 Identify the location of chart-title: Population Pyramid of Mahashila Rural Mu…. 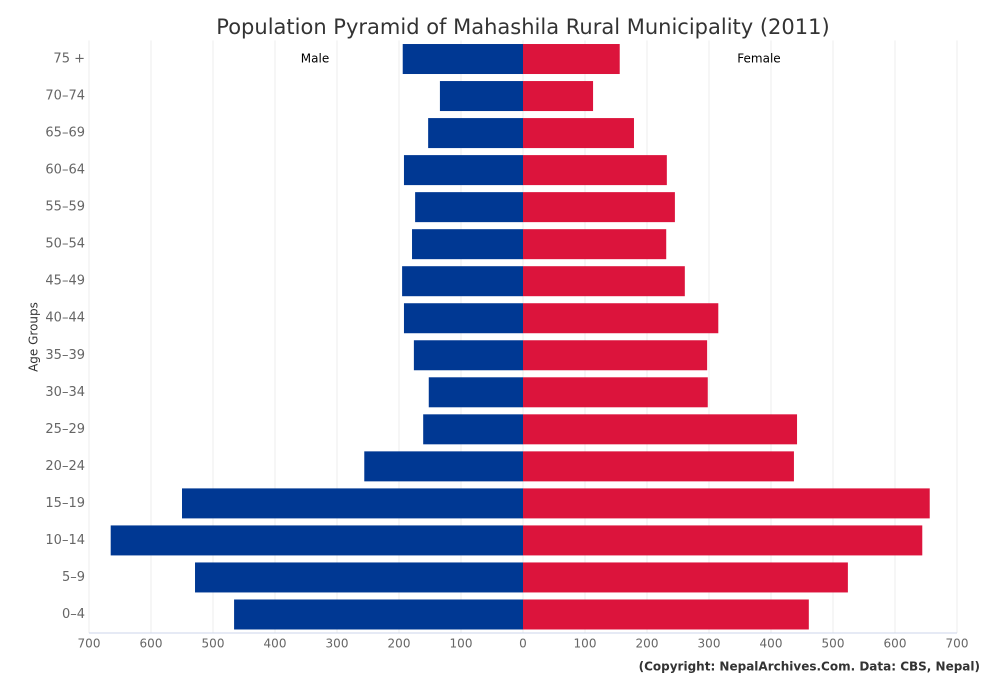
(522, 27).